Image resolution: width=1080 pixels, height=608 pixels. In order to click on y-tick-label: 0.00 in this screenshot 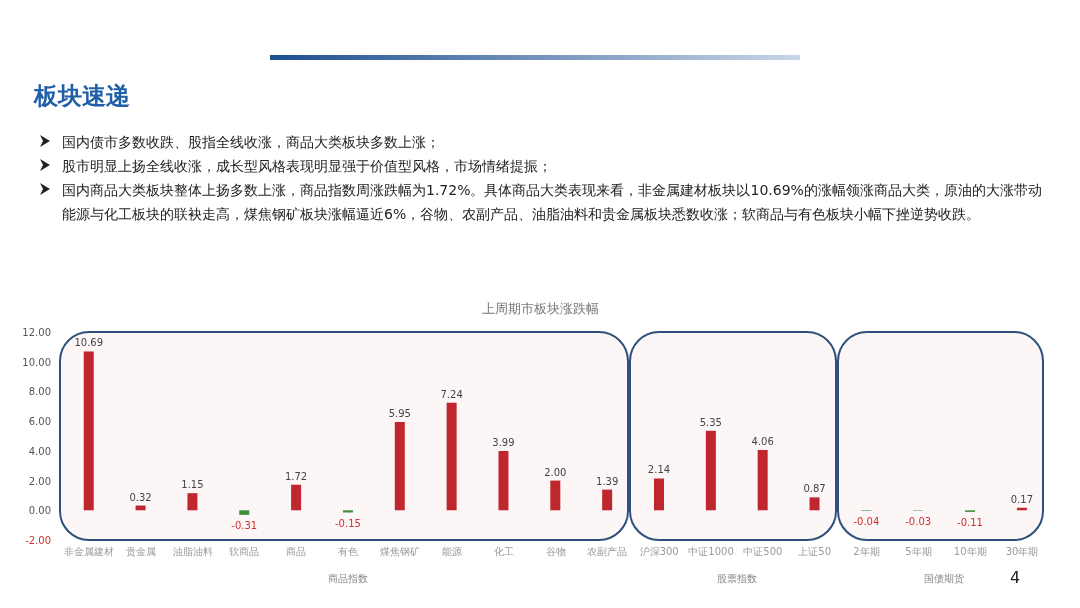, I will do `click(39, 511)`.